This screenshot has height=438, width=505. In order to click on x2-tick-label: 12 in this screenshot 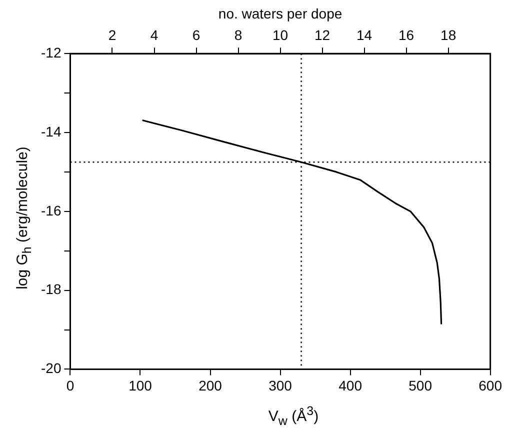, I will do `click(322, 35)`.